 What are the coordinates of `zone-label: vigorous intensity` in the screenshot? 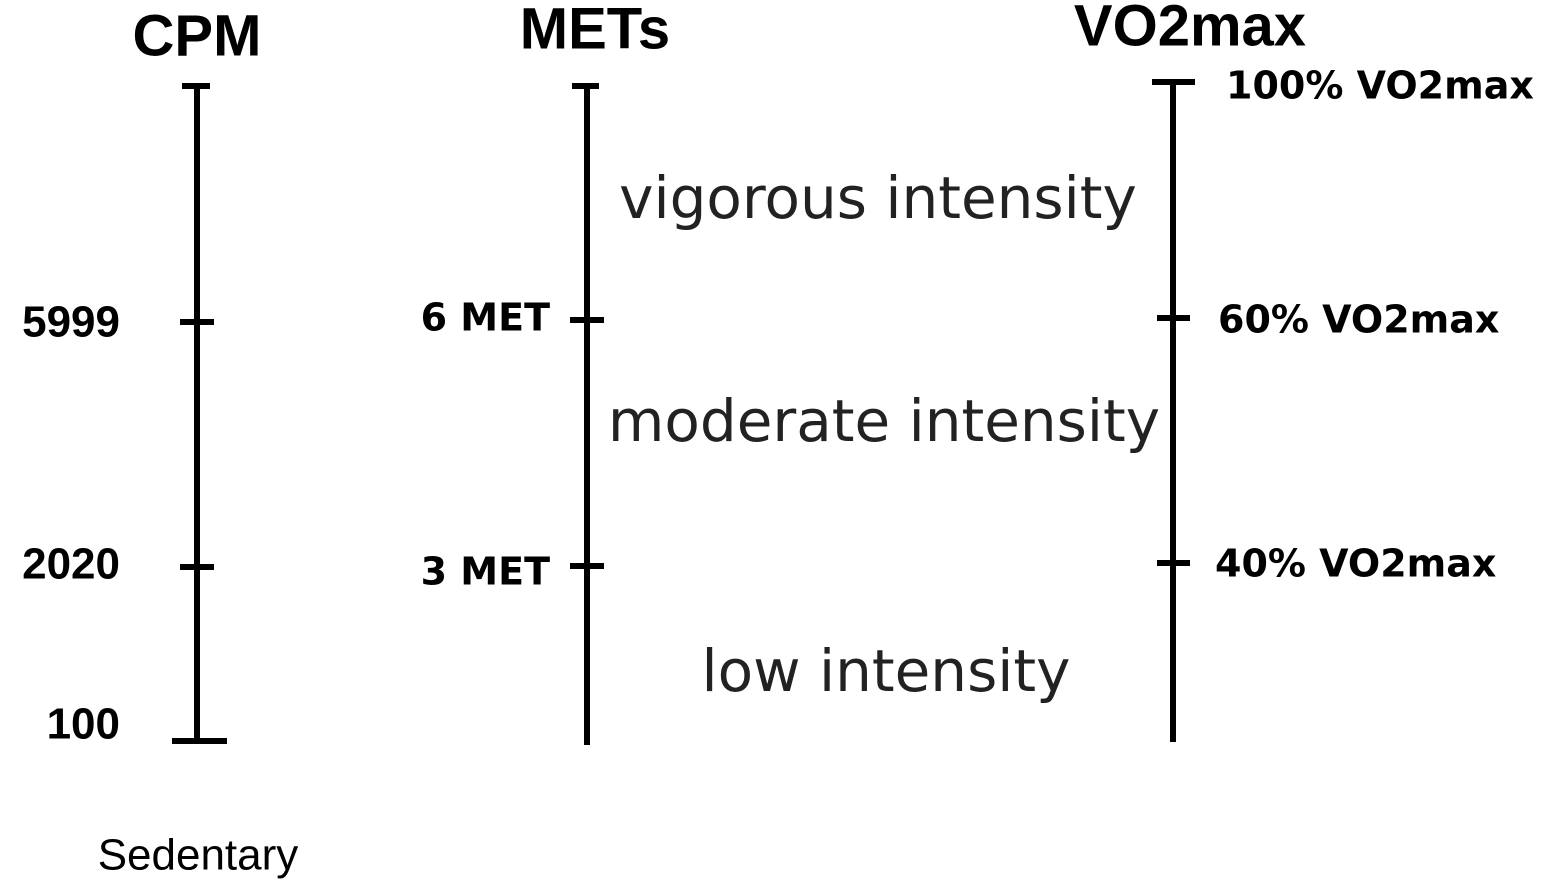 It's located at (878, 198).